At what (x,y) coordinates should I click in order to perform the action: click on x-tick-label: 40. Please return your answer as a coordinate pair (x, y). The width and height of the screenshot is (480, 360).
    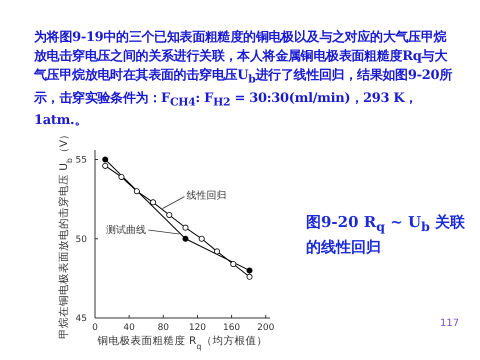
    Looking at the image, I should click on (129, 328).